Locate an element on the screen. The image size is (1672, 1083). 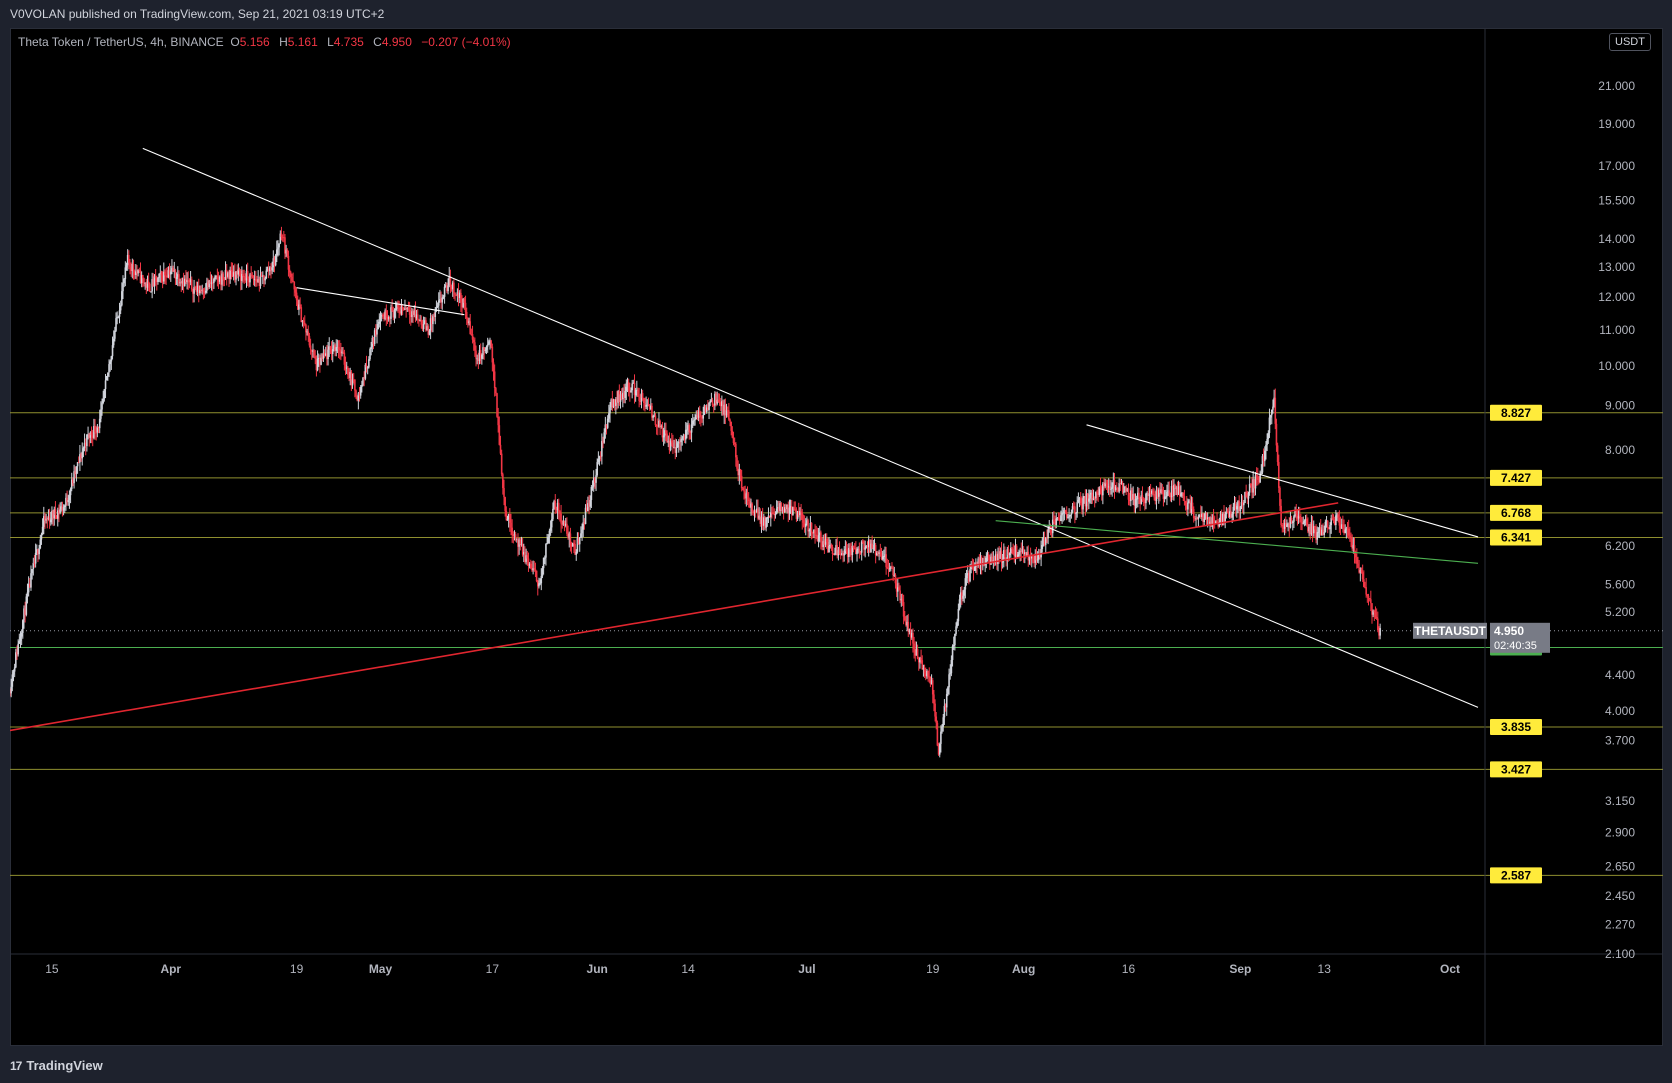
currency-badge: USDT is located at coordinates (1630, 42).